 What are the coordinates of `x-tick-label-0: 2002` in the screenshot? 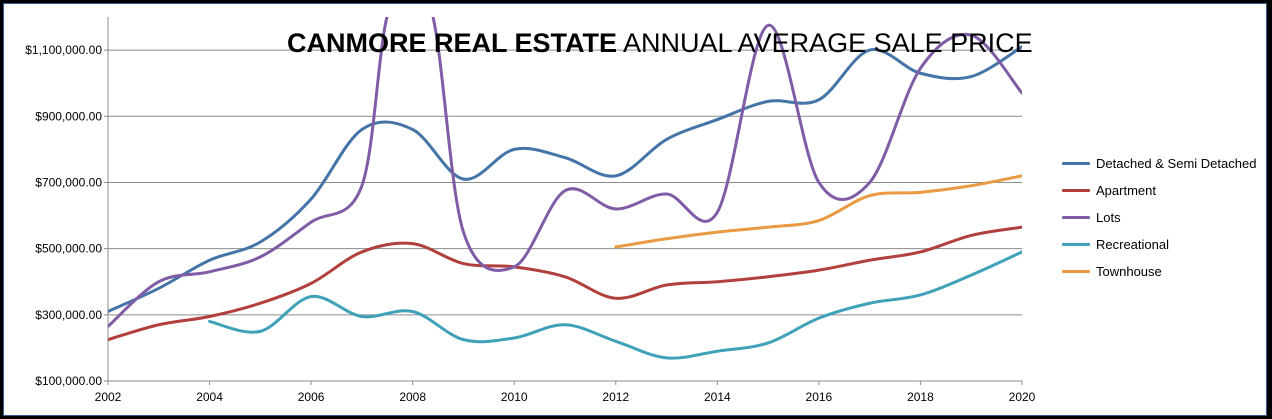 It's located at (108, 397).